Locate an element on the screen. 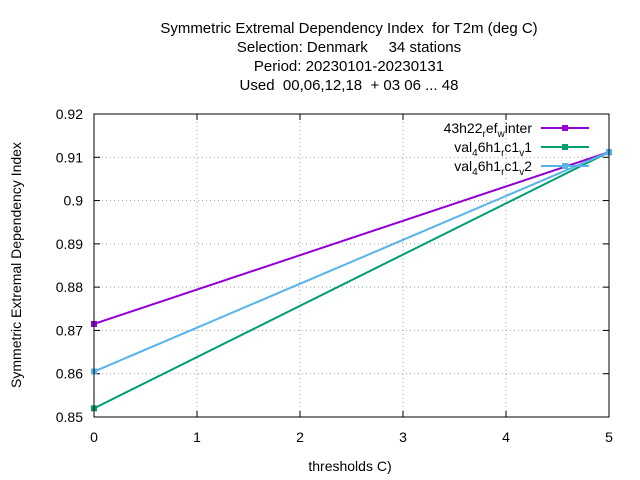 Image resolution: width=640 pixels, height=480 pixels. legend-label-2: val46h1rc1v1 is located at coordinates (493, 149).